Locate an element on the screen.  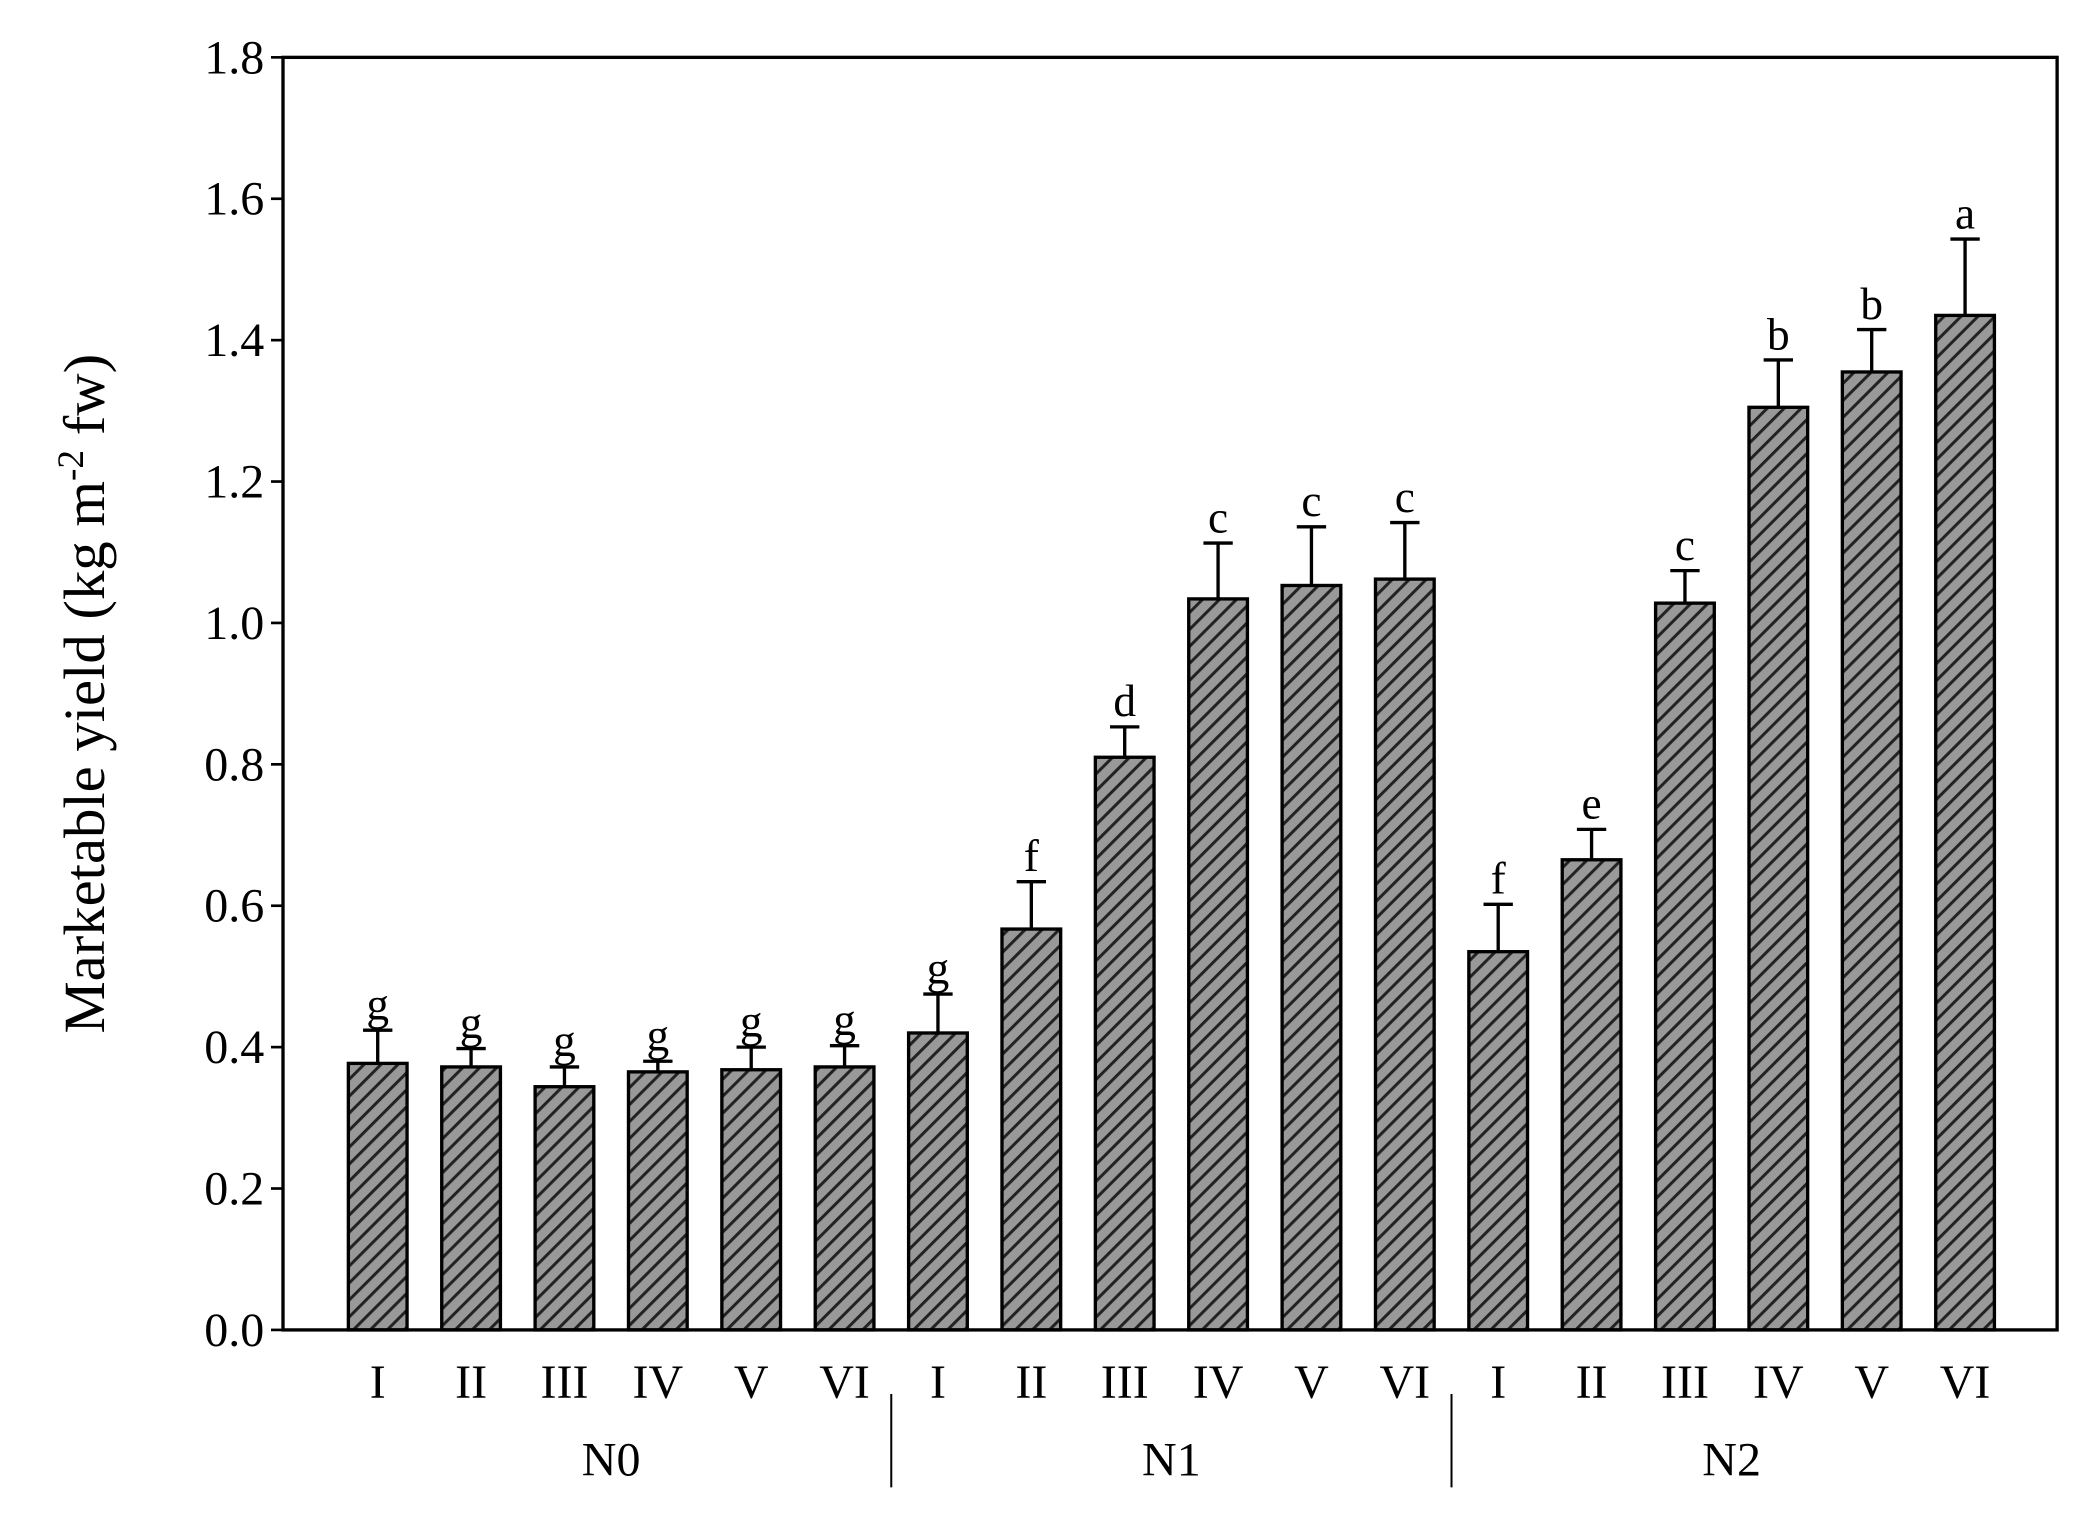
group-label: N1 is located at coordinates (1171, 1459).